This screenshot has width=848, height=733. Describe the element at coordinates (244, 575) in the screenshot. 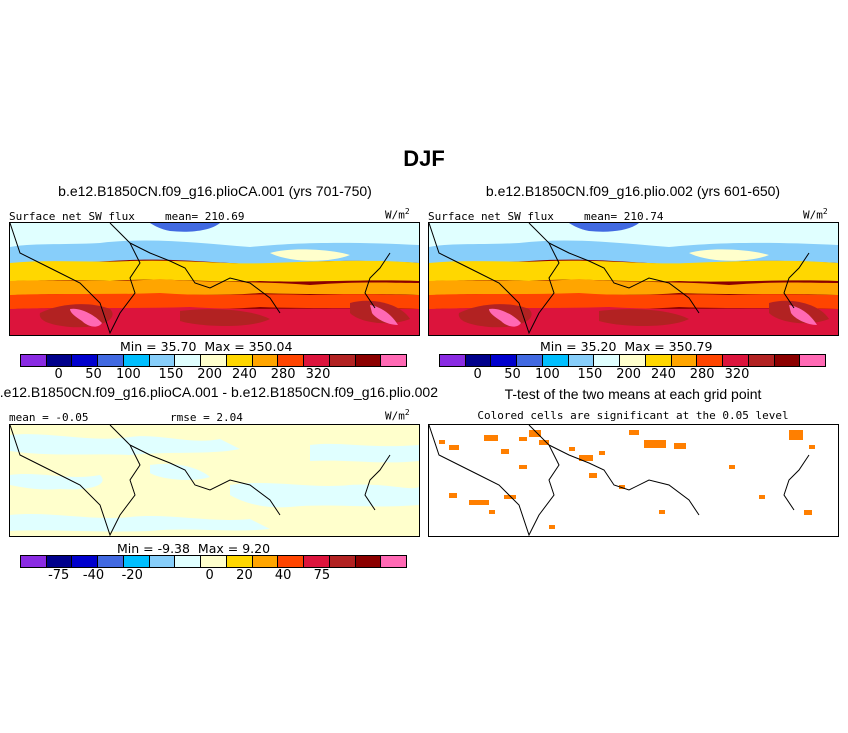

I see `colorbar-tick-label: 20` at that location.